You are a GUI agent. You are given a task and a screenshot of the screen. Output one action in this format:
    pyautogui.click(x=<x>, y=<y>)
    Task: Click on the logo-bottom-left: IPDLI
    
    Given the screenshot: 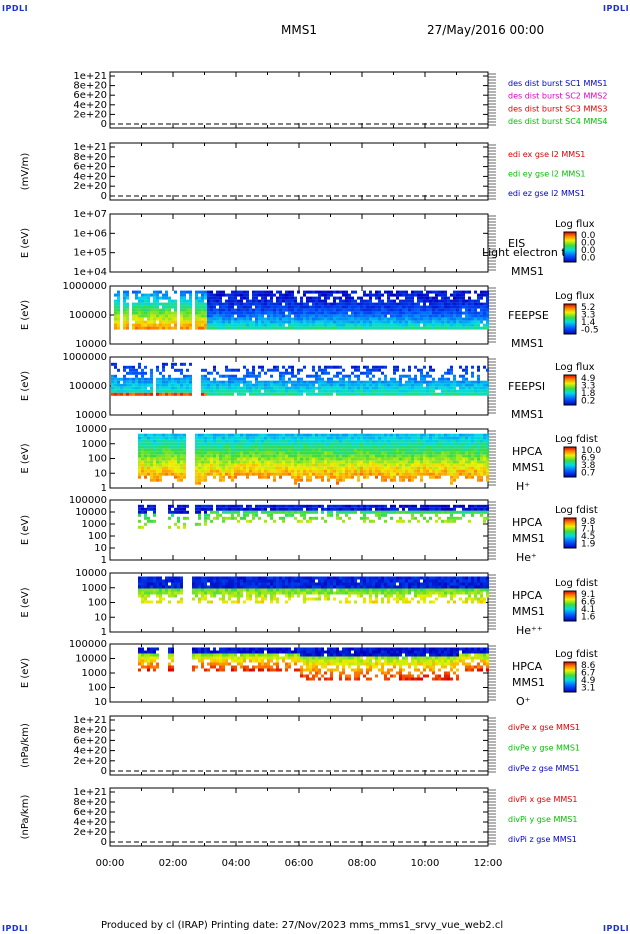 What is the action you would take?
    pyautogui.click(x=15, y=928)
    